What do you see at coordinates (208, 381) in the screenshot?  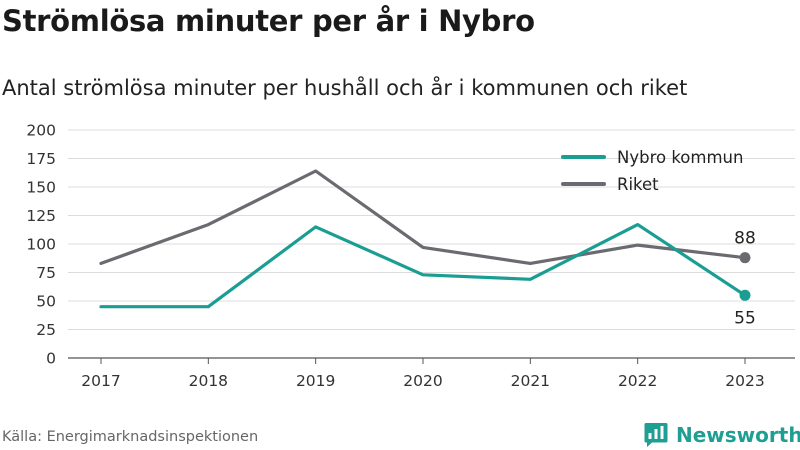 I see `x-tick-label: 2018` at bounding box center [208, 381].